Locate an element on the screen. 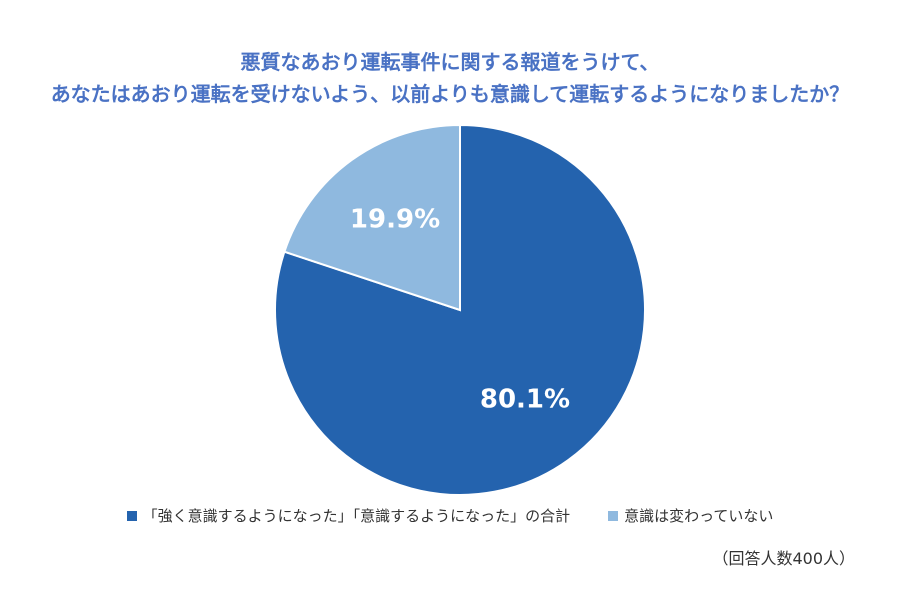 This screenshot has width=900, height=600. legend-swatch-unchanged is located at coordinates (613, 515).